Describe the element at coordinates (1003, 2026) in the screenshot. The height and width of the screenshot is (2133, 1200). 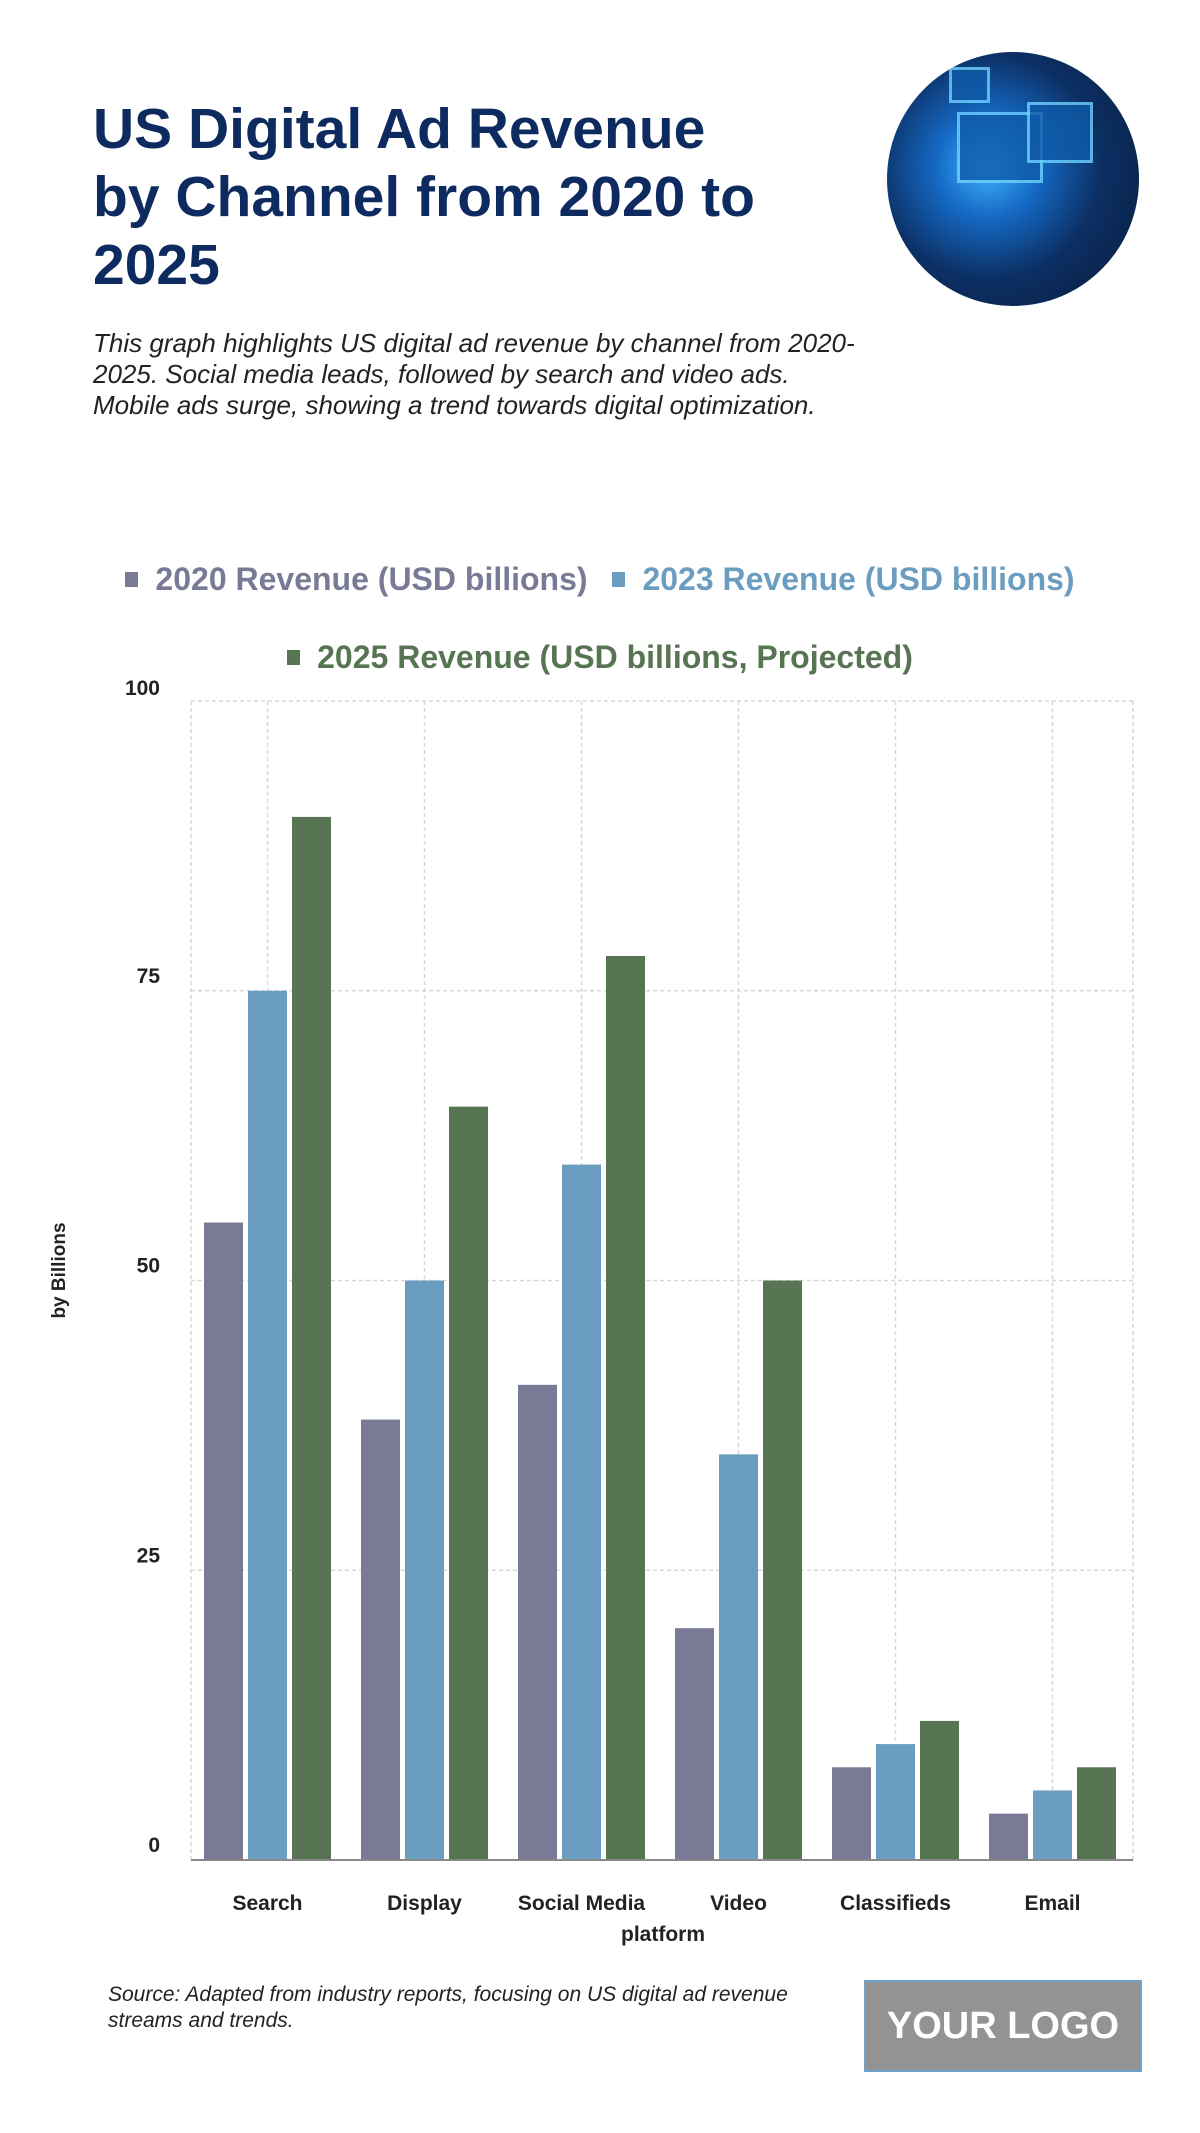
I see `logo-placeholder: YOUR LOGO` at that location.